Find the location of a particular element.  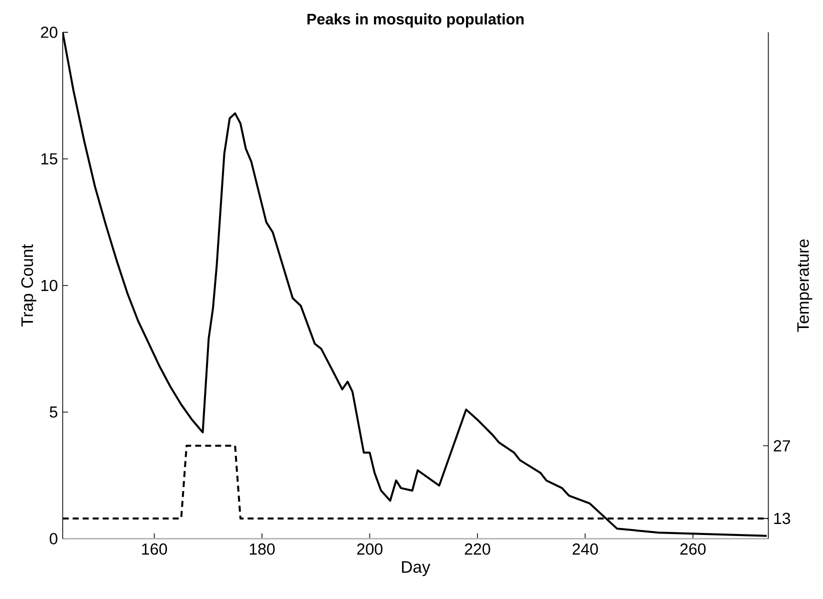

y-tick-label: 20 is located at coordinates (49, 32).